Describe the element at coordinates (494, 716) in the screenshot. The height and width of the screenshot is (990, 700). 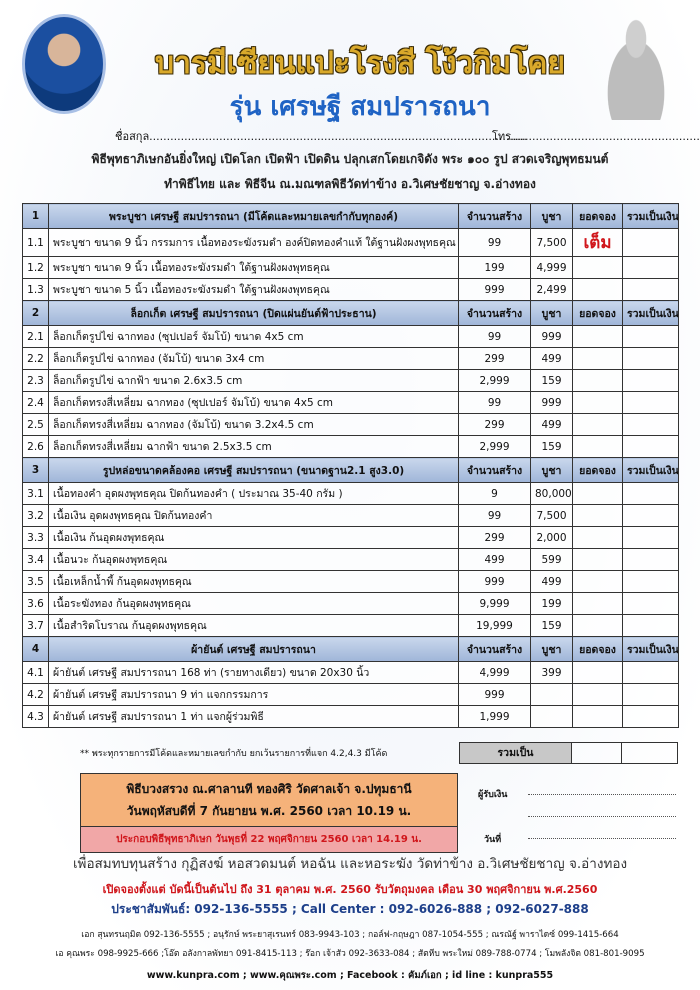
I see `item-qty: 1,999` at that location.